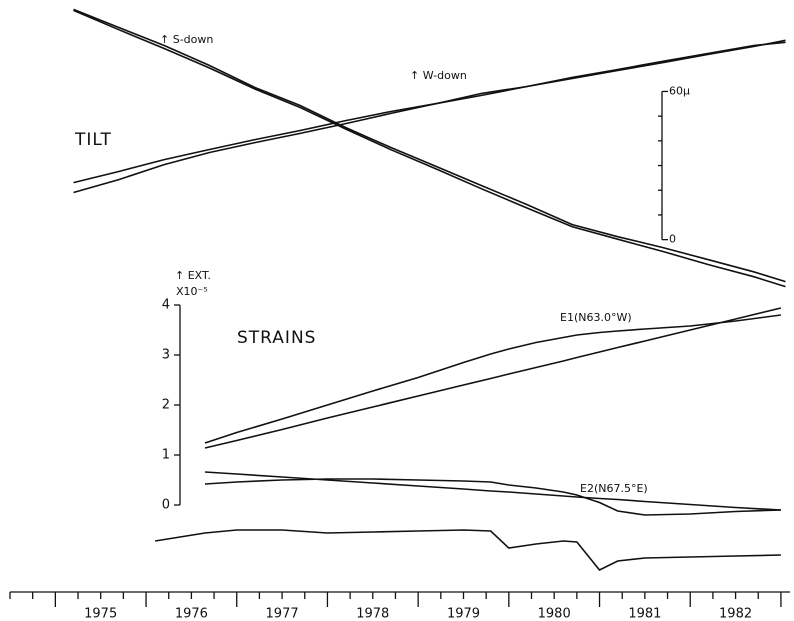 Image resolution: width=794 pixels, height=621 pixels. What do you see at coordinates (596, 317) in the screenshot?
I see `annotation: E1(N63.0°W)` at bounding box center [596, 317].